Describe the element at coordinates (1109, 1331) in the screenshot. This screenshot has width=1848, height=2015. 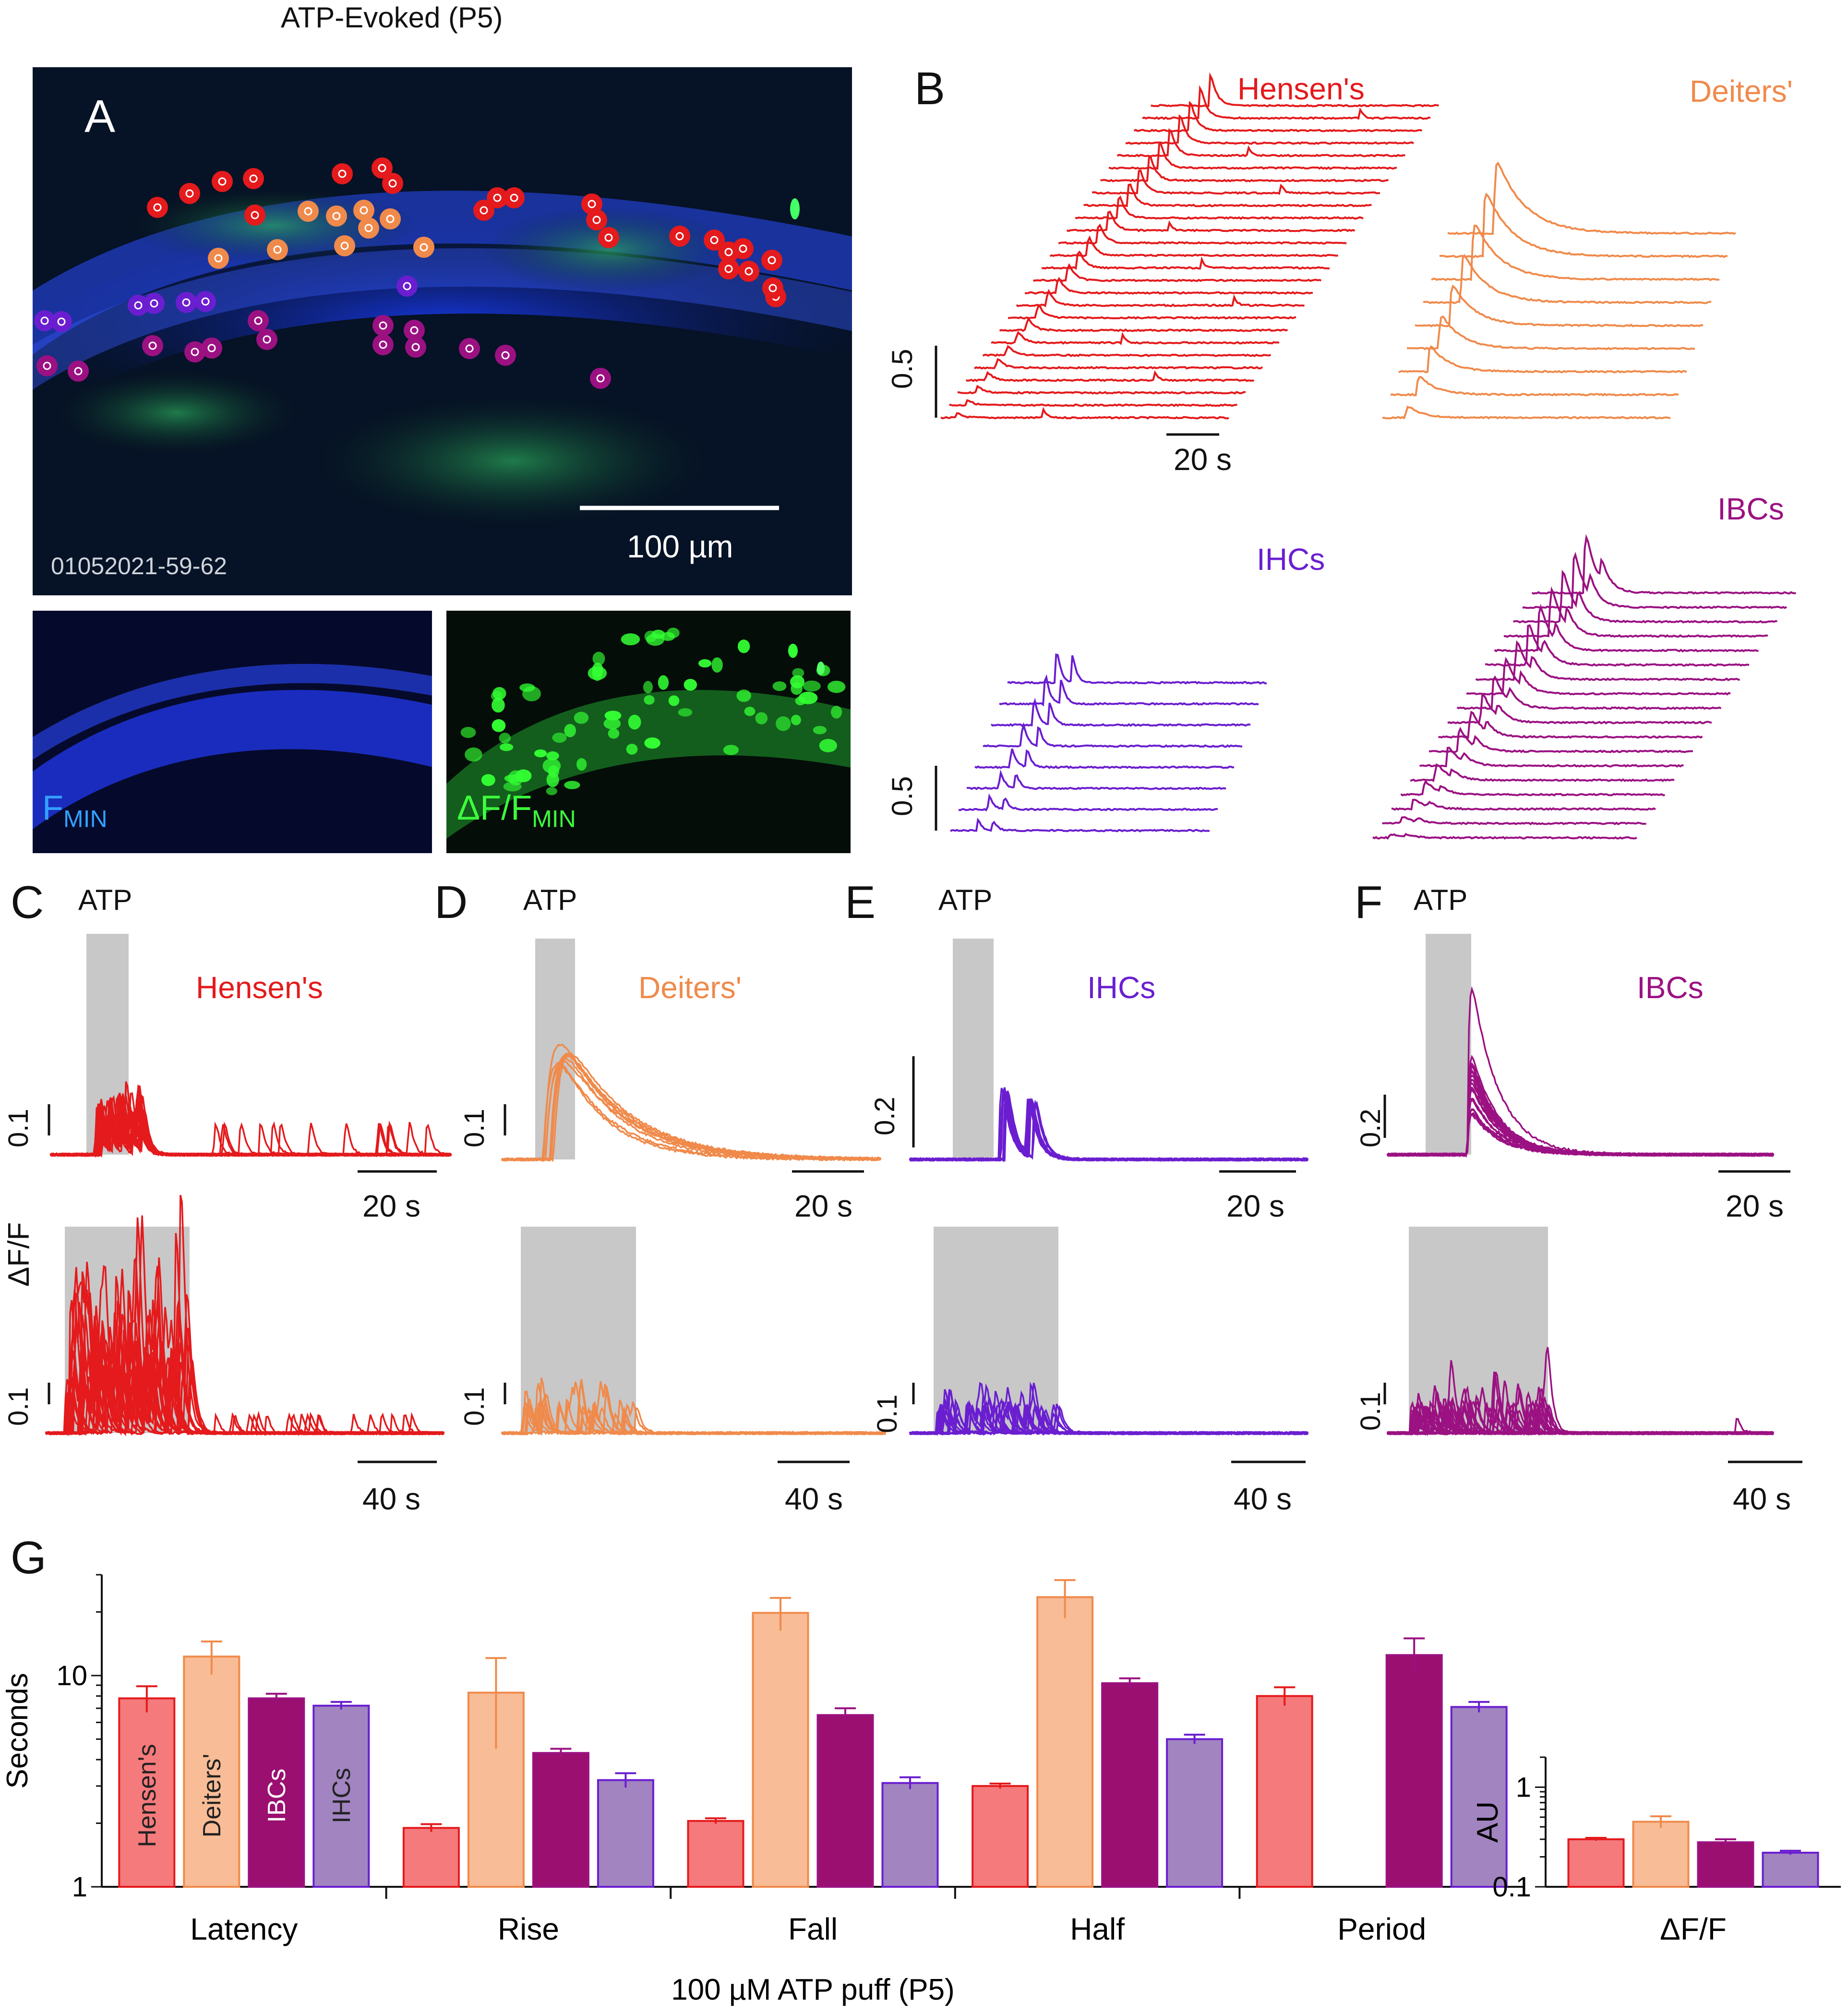
I see `panel-e-bottom` at that location.